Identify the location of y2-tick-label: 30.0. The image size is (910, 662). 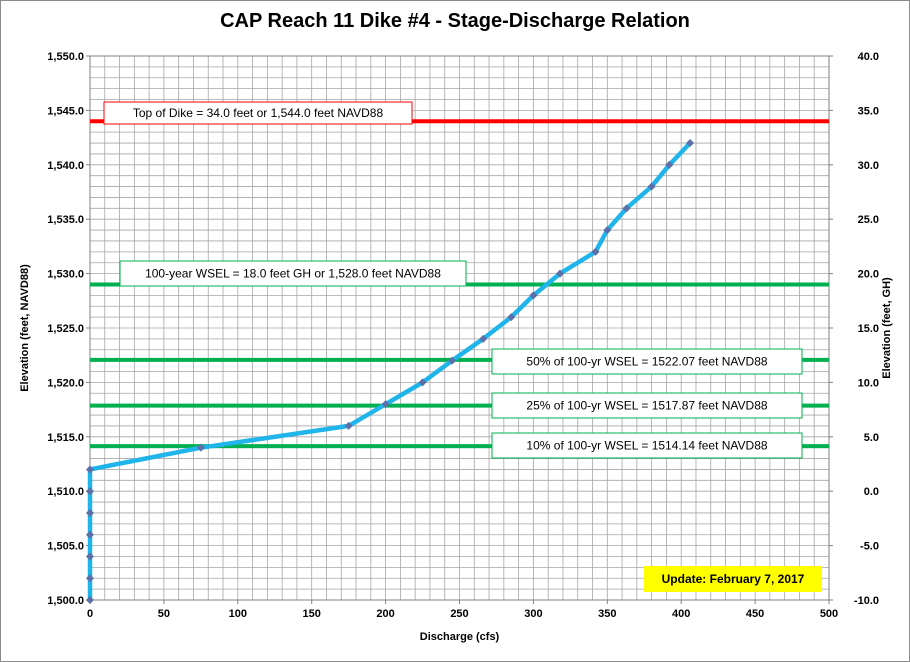
(868, 166).